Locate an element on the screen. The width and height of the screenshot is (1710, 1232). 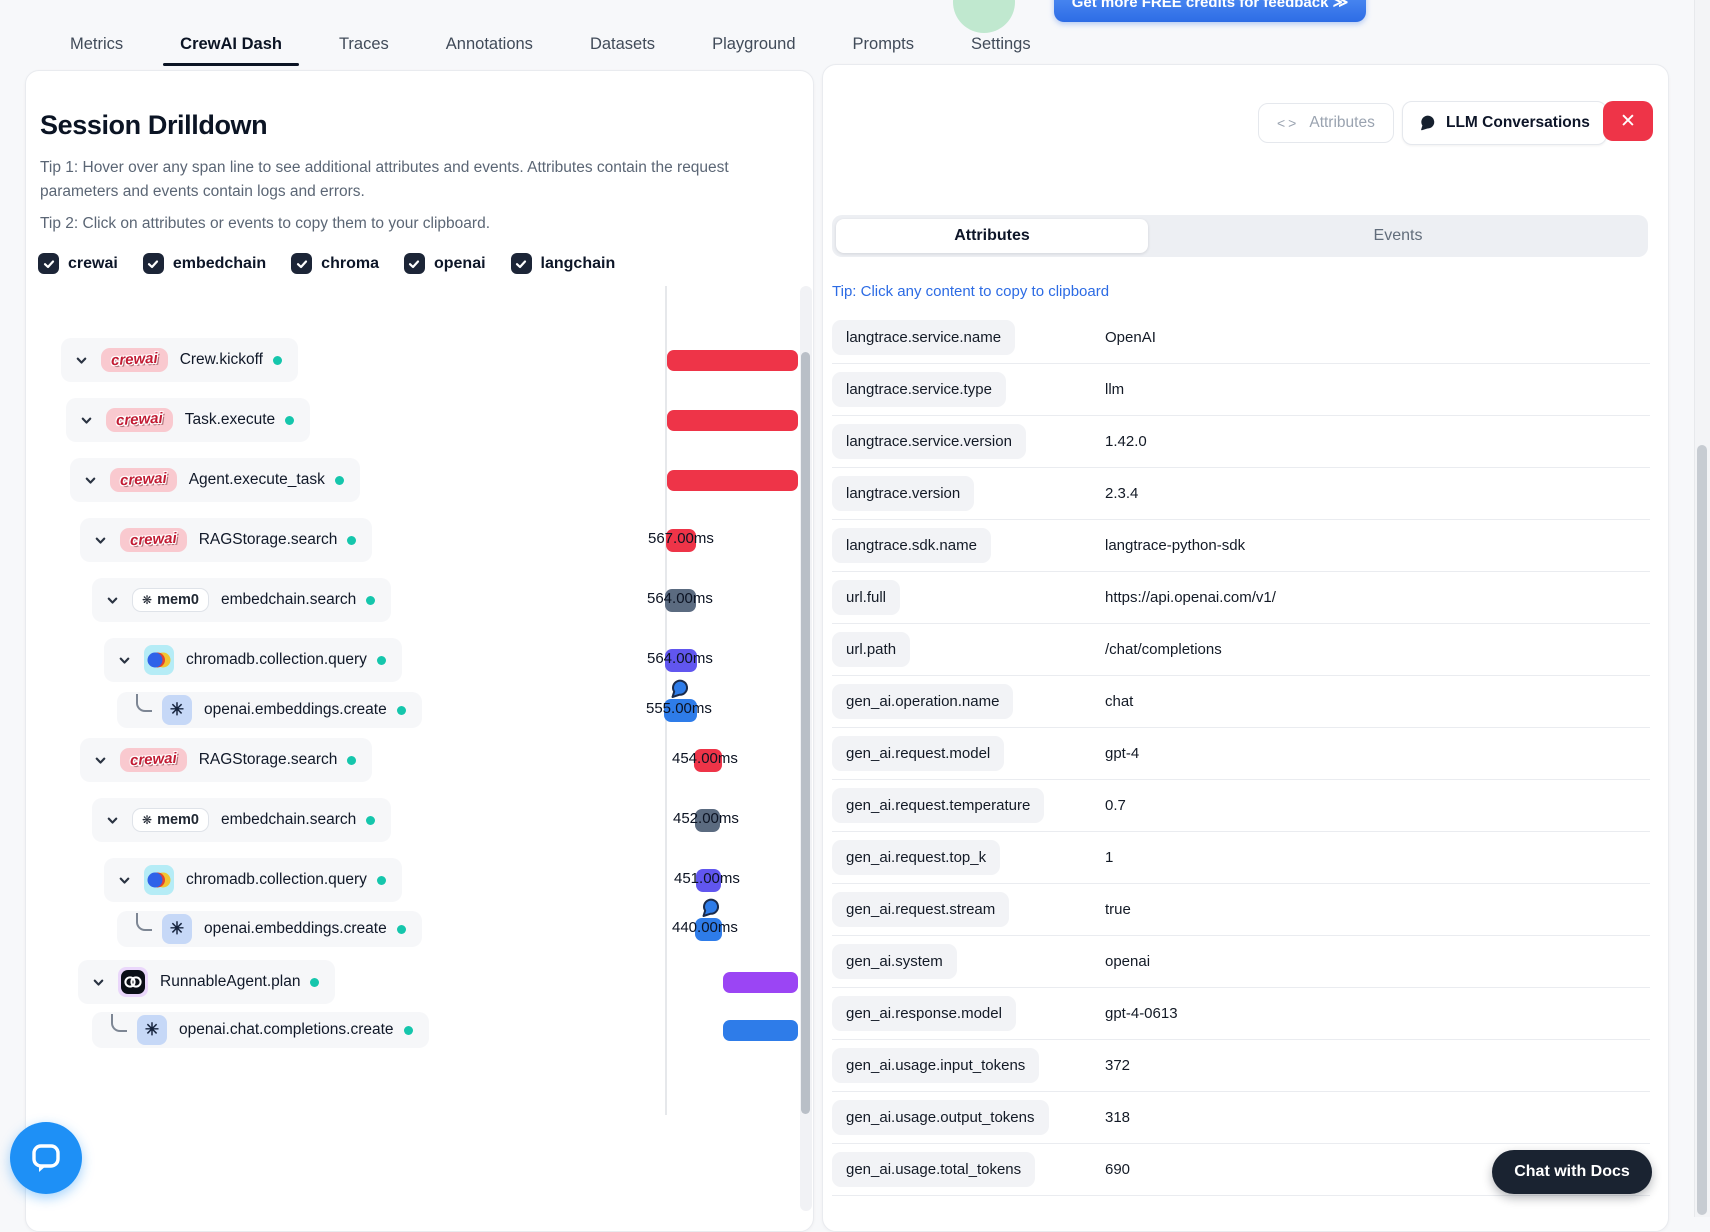
tab-annotations: Annotations is located at coordinates (489, 44).